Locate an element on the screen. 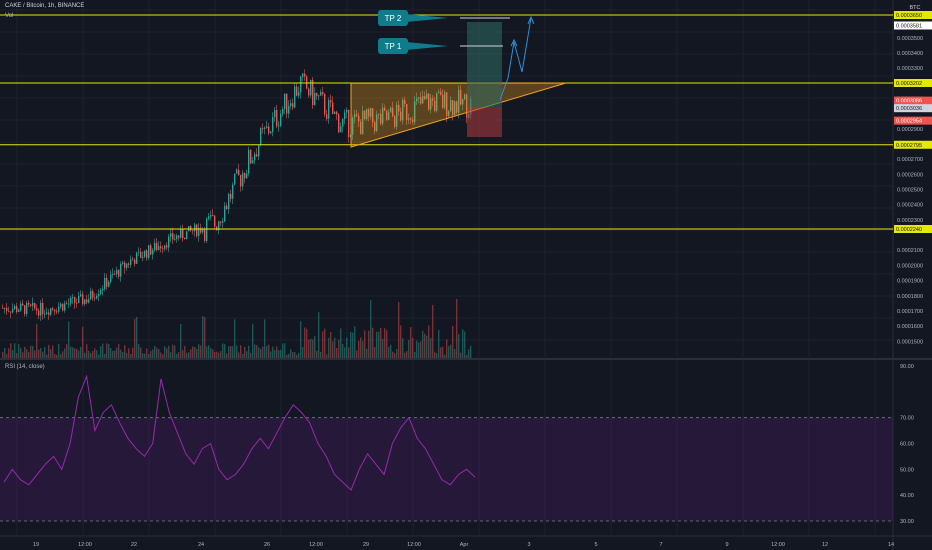 This screenshot has height=550, width=932. time-tick-label: 22 is located at coordinates (134, 545).